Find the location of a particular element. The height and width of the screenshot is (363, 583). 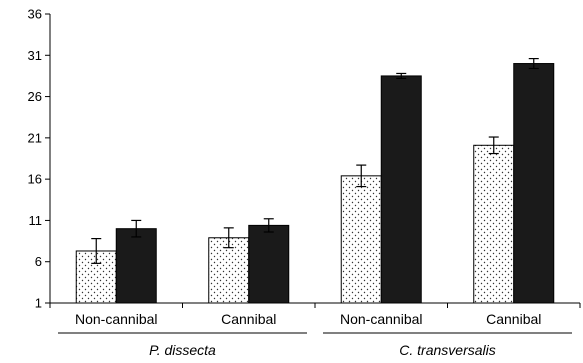

y-tick-label: 36 is located at coordinates (35, 14).